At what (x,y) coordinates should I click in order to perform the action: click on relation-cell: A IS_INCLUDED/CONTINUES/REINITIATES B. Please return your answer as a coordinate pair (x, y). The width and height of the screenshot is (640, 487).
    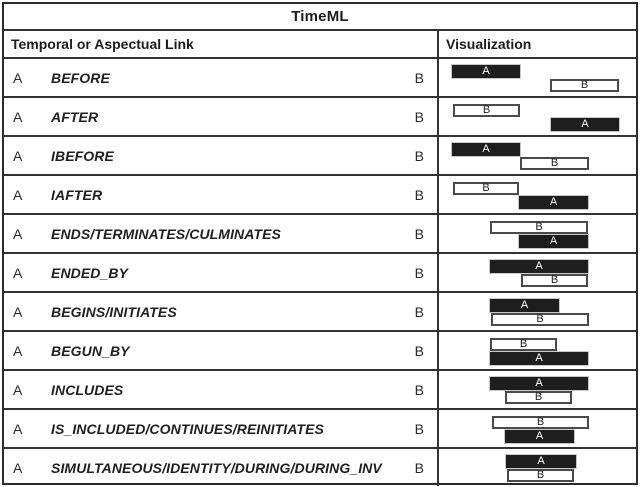
    Looking at the image, I should click on (221, 428).